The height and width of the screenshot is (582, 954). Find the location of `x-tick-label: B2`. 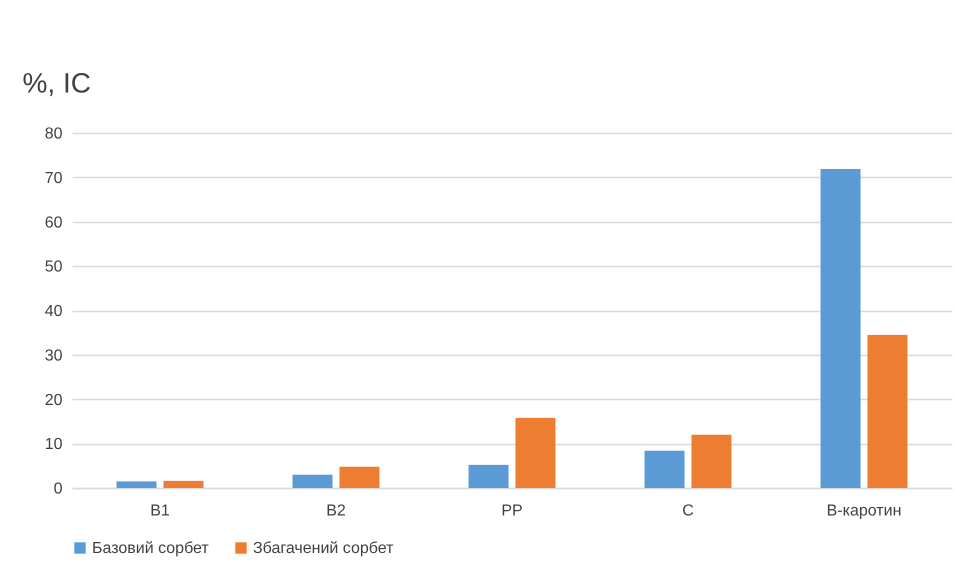

x-tick-label: B2 is located at coordinates (336, 511).